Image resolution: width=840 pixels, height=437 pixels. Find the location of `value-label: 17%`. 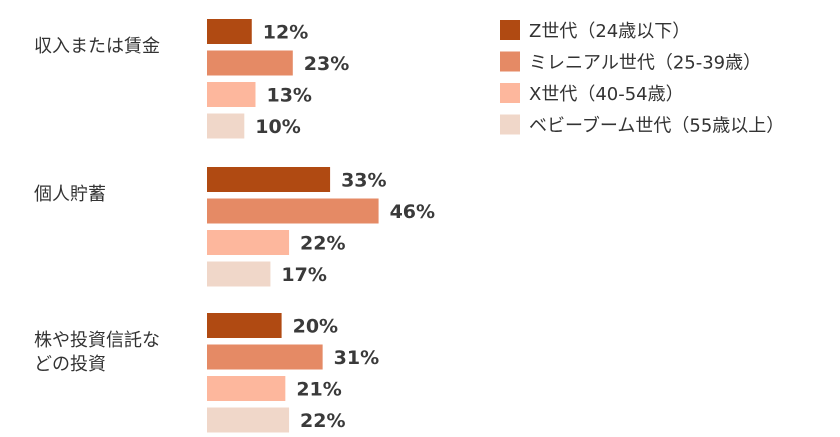

value-label: 17% is located at coordinates (303, 275).